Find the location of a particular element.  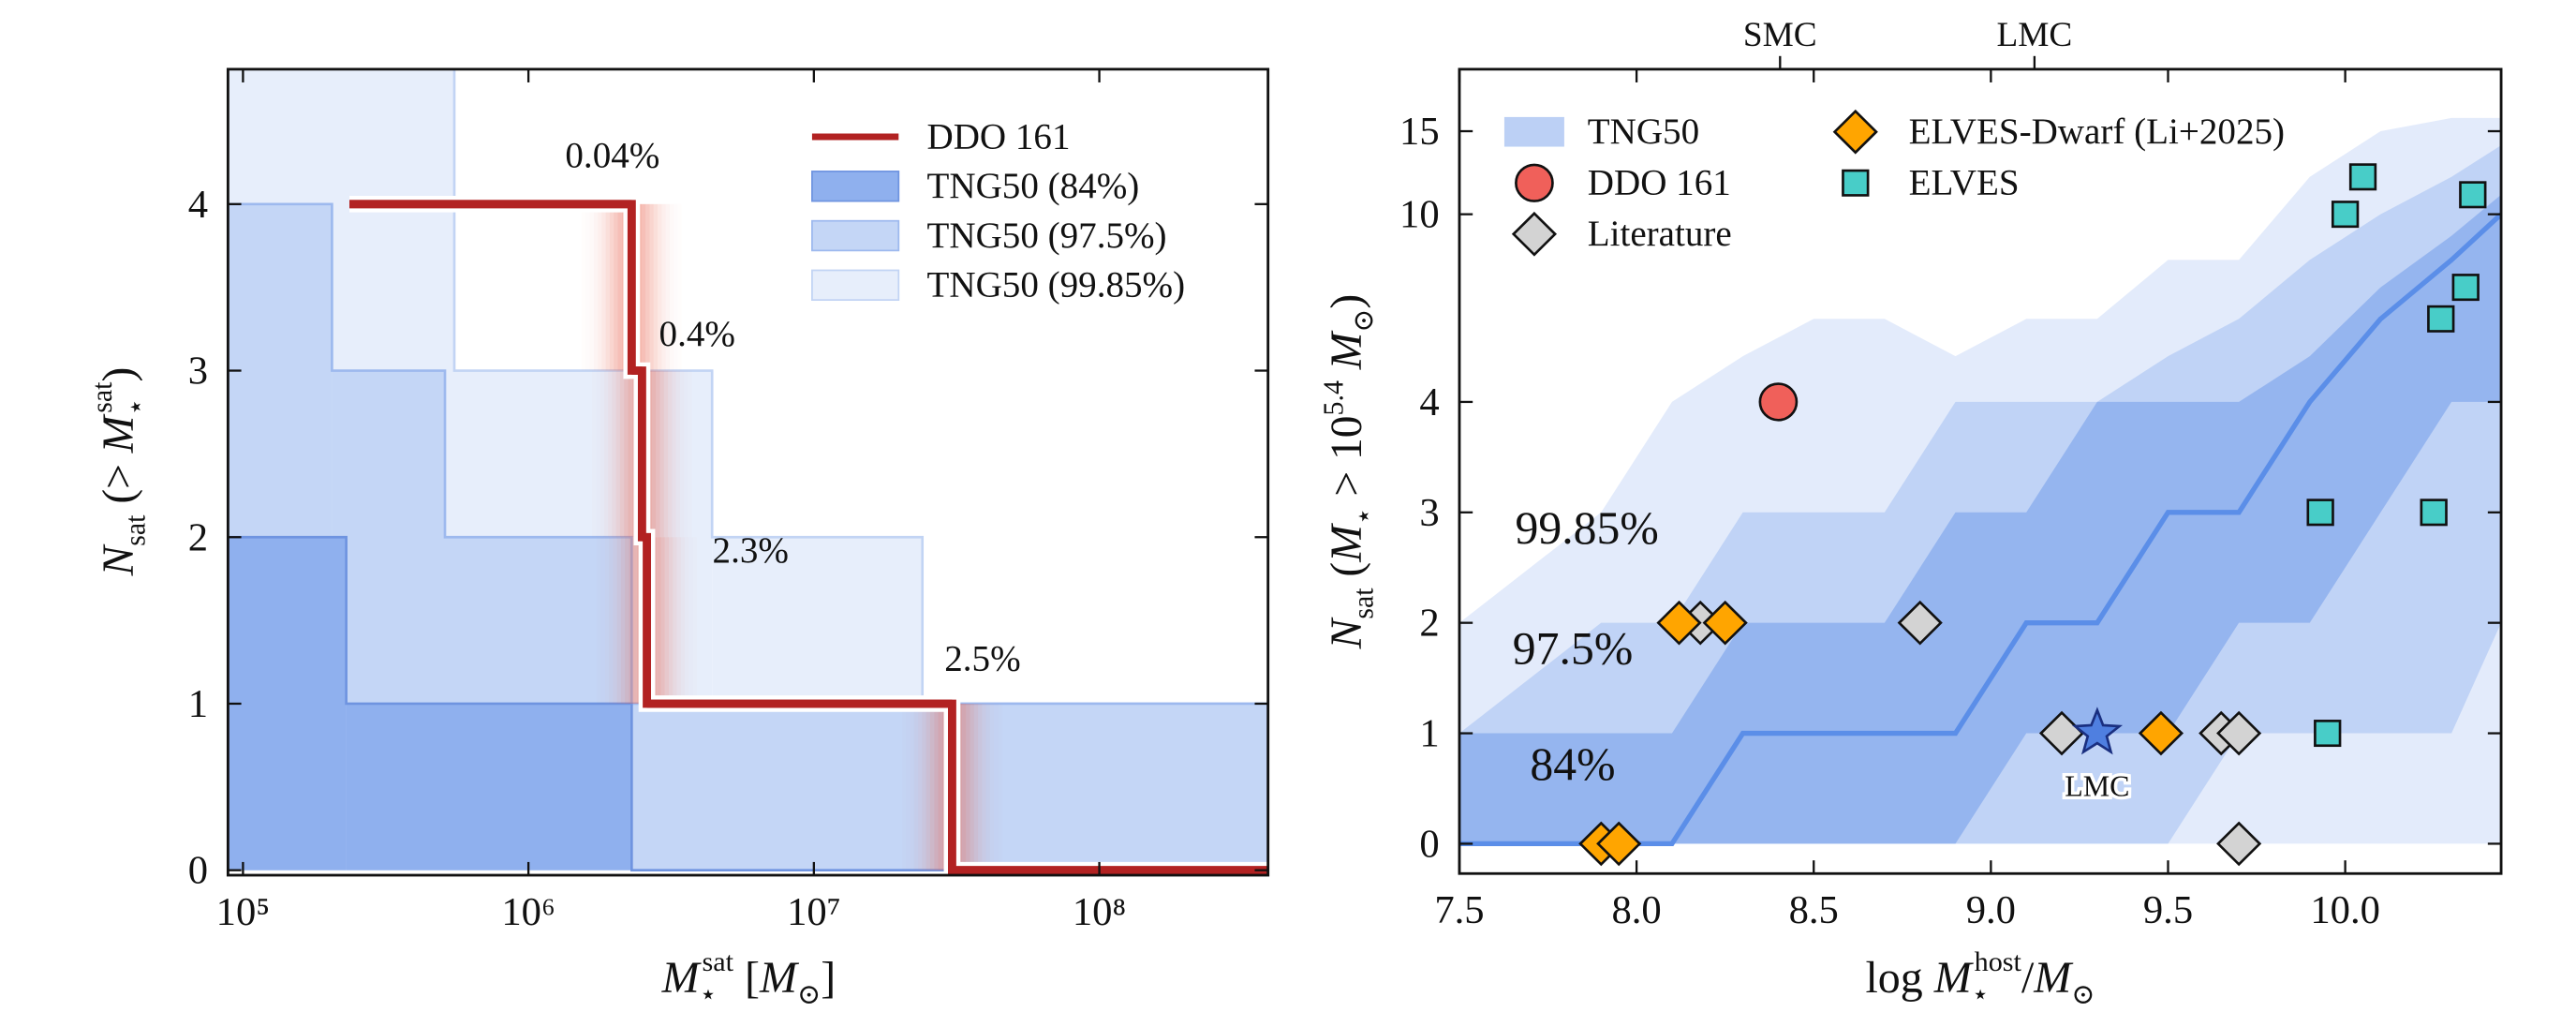

band-label: 99.85% is located at coordinates (1586, 528).